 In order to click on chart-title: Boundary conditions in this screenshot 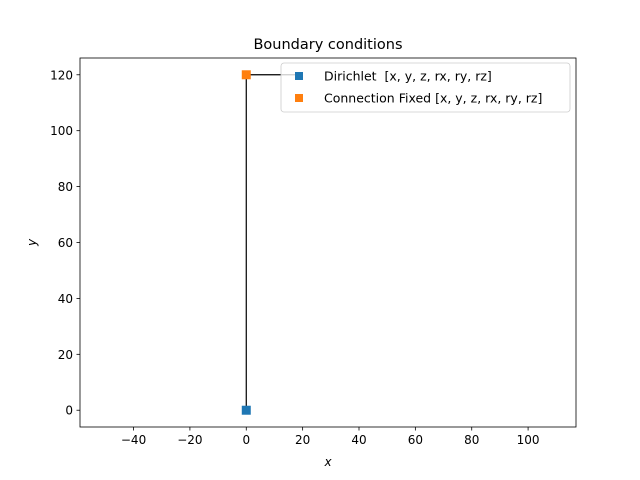, I will do `click(327, 45)`.